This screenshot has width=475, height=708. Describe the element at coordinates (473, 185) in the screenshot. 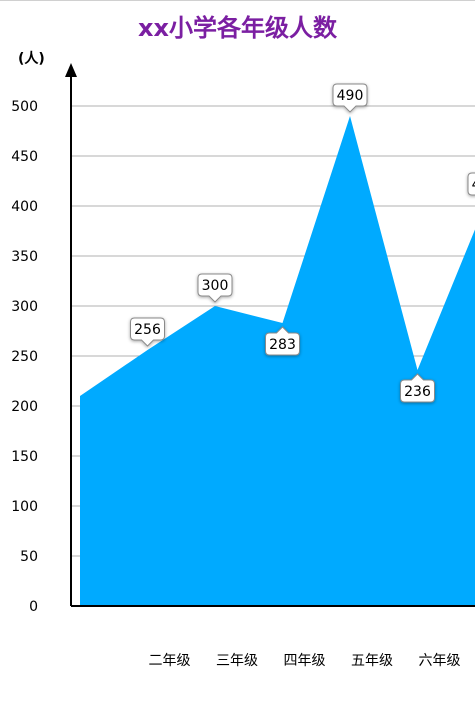

I see `data-label-text: 401` at that location.